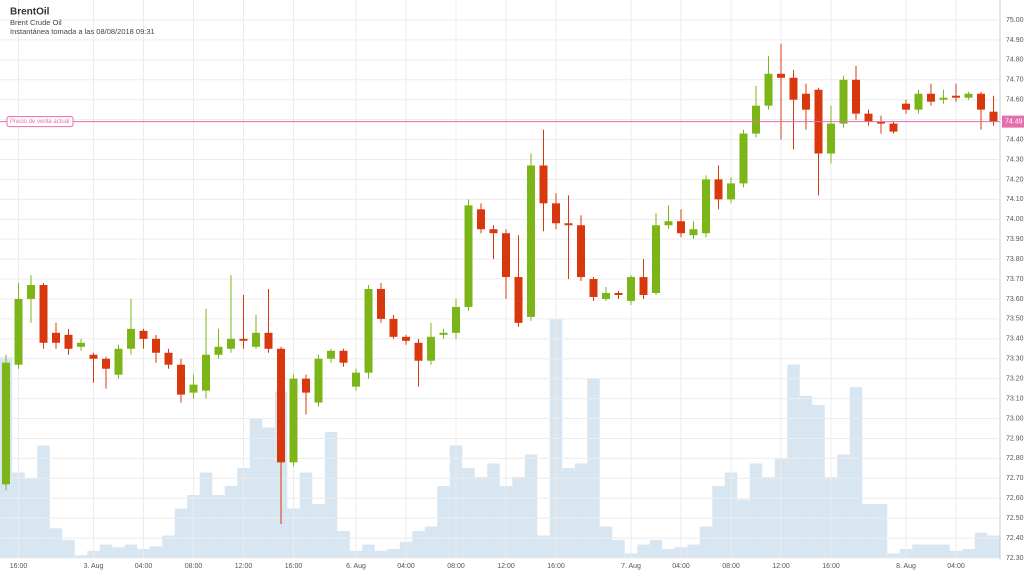  Describe the element at coordinates (1015, 199) in the screenshot. I see `y-tick-label: 74.10` at that location.